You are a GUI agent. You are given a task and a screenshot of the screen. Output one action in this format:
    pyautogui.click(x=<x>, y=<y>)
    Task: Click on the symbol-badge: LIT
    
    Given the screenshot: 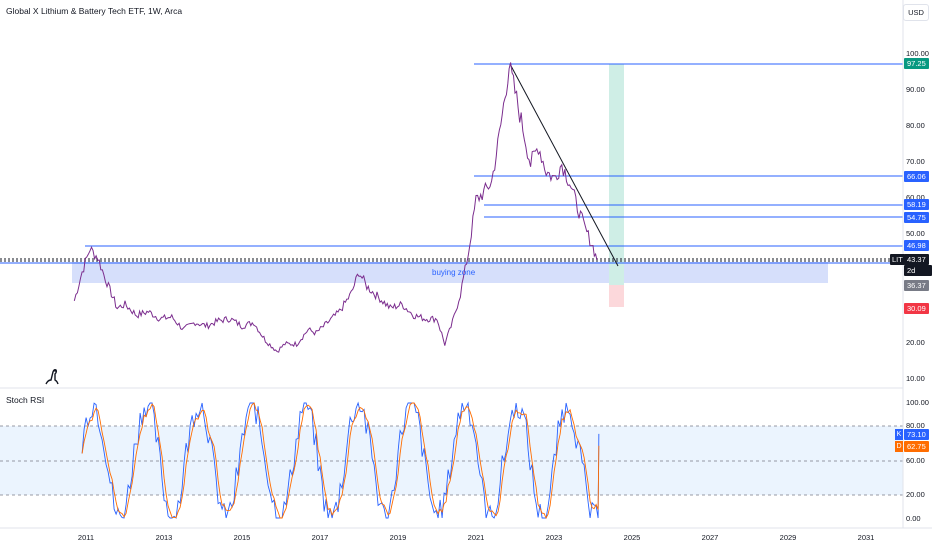 What is the action you would take?
    pyautogui.click(x=897, y=259)
    